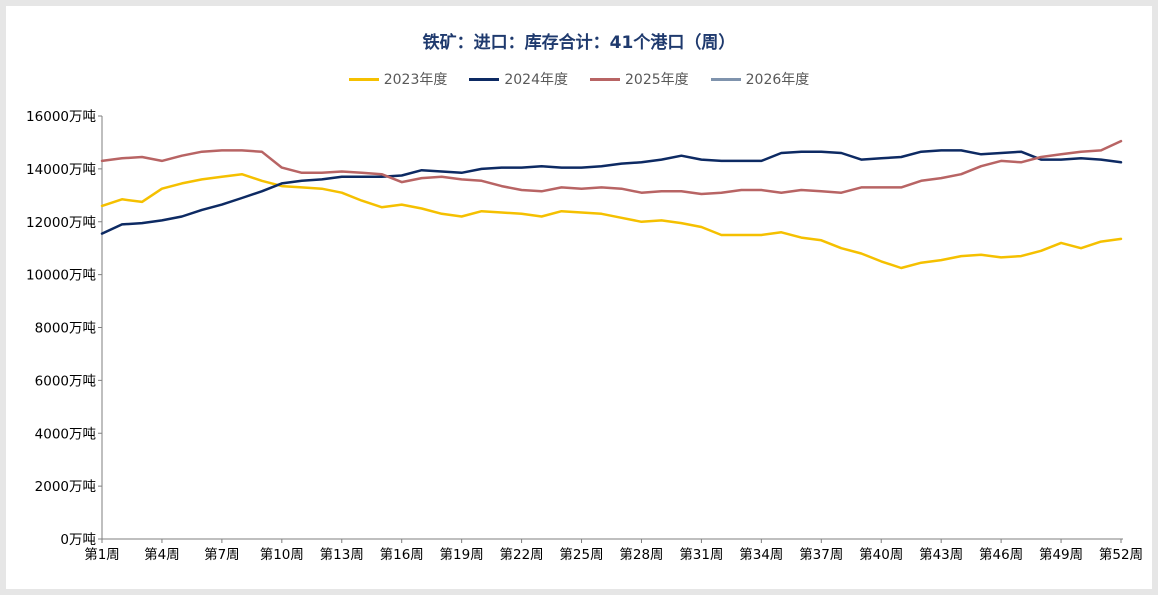 The height and width of the screenshot is (595, 1158). What do you see at coordinates (821, 554) in the screenshot?
I see `x-tick-label: 第37周` at bounding box center [821, 554].